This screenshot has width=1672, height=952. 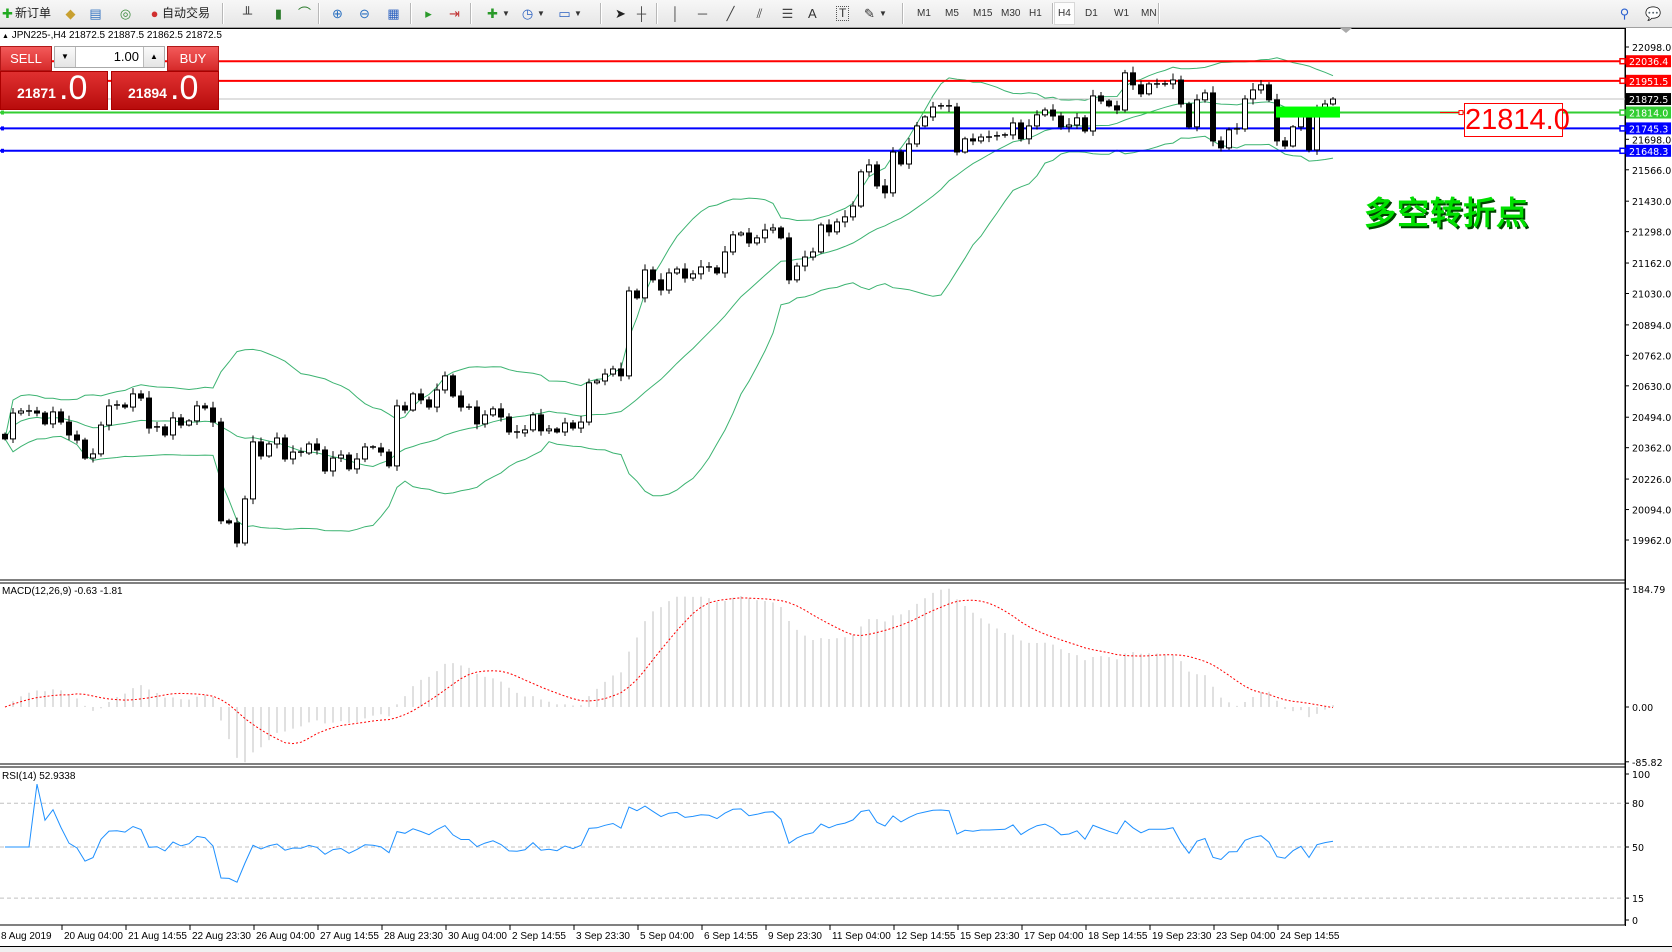 I want to click on crosshair-tool: ┼, so click(x=641, y=13).